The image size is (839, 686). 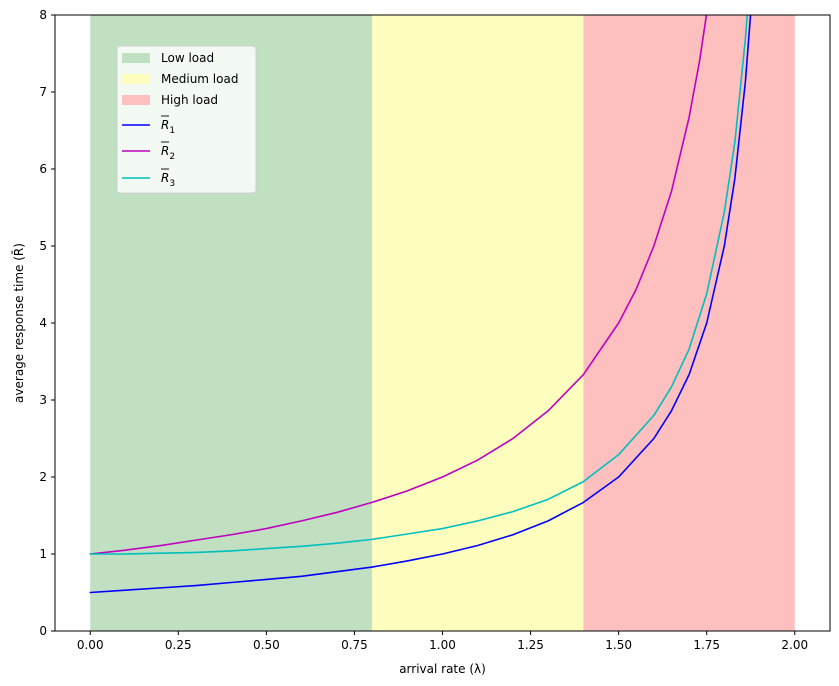 I want to click on x-tick-label: 1.00, so click(x=442, y=645).